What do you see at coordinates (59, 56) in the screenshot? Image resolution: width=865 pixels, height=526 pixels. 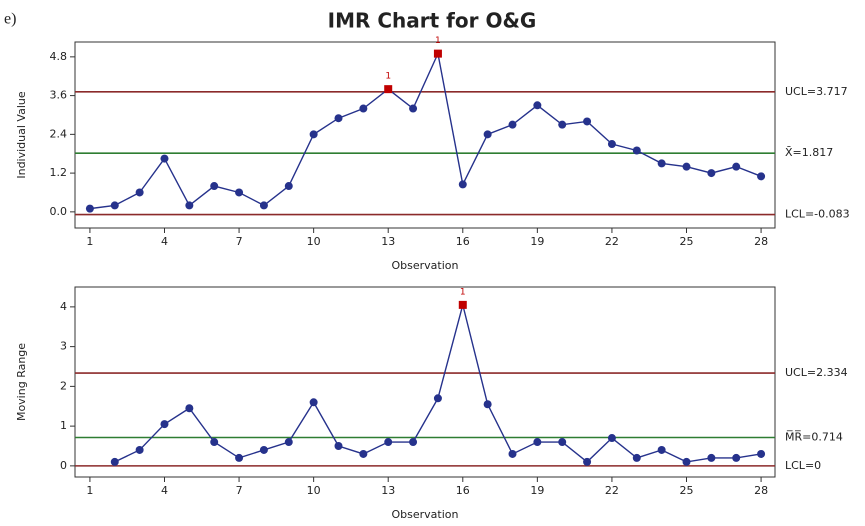 I see `y-tick-label: 4.8` at bounding box center [59, 56].